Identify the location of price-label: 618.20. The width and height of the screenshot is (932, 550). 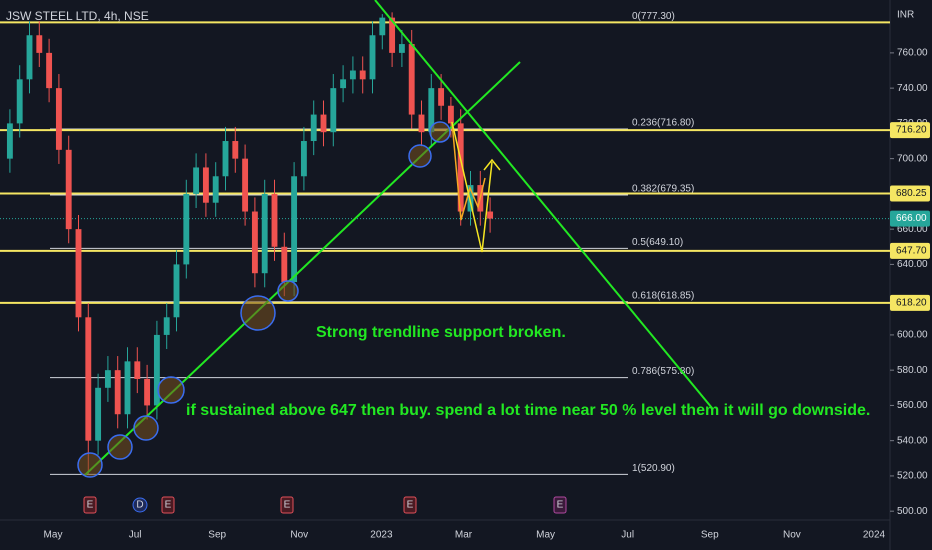
(911, 302).